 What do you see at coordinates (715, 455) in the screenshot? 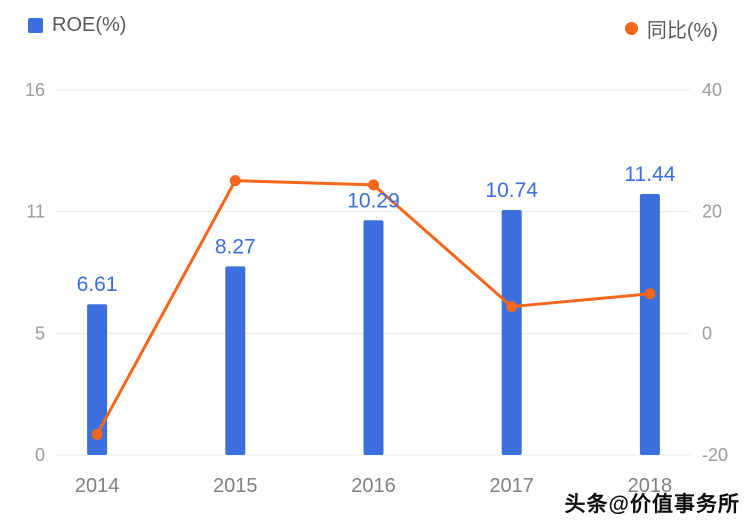
I see `right-axis-tick: -20` at bounding box center [715, 455].